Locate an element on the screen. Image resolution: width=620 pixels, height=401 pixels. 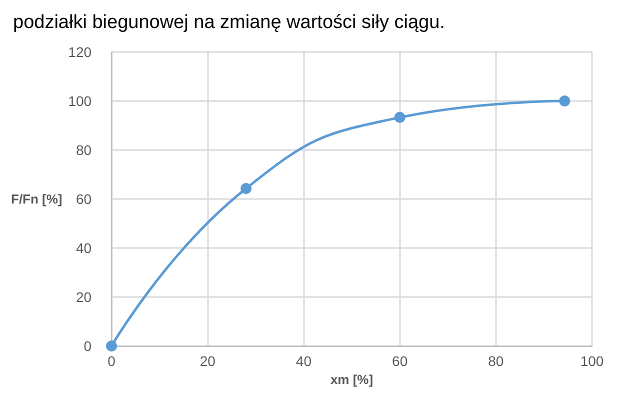
y-axis-title: F/Fn [%] is located at coordinates (36, 199).